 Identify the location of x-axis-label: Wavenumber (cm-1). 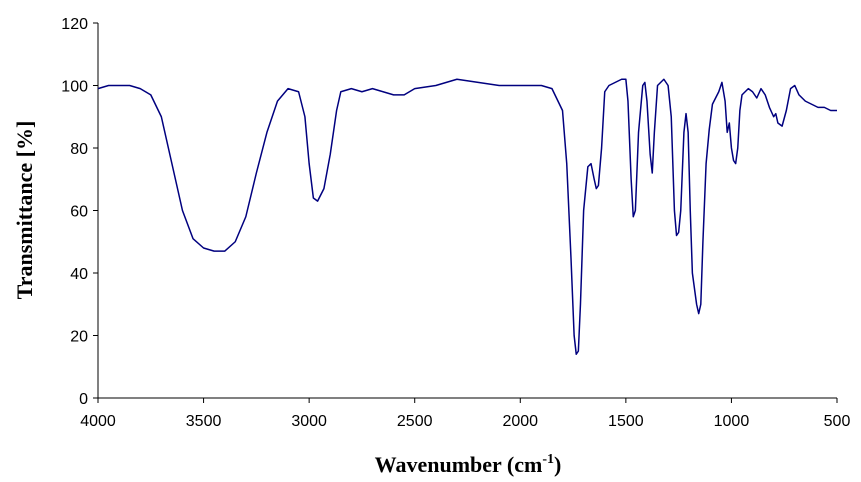
(468, 464).